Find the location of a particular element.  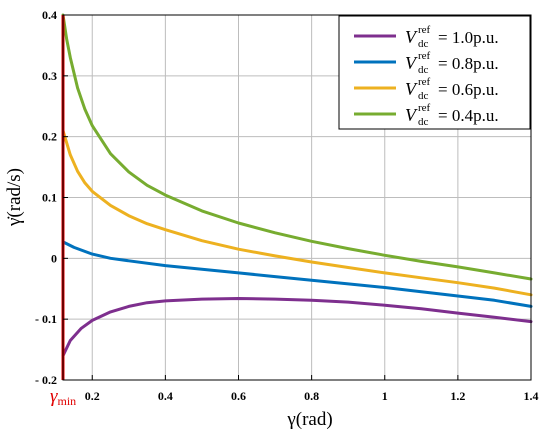

gamma-min-symbol: γ is located at coordinates (54, 396).